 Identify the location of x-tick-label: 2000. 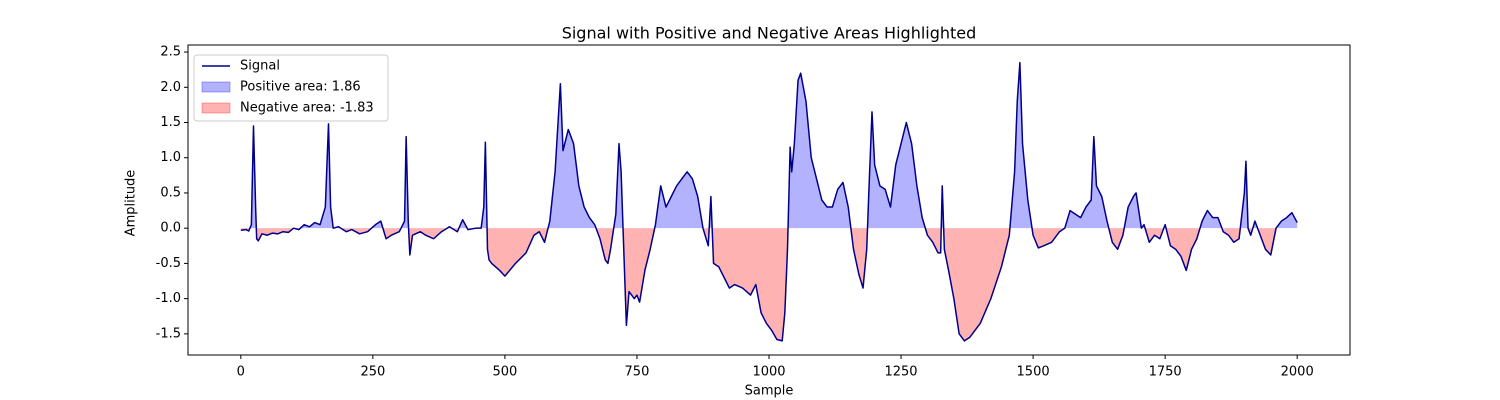
(1297, 372).